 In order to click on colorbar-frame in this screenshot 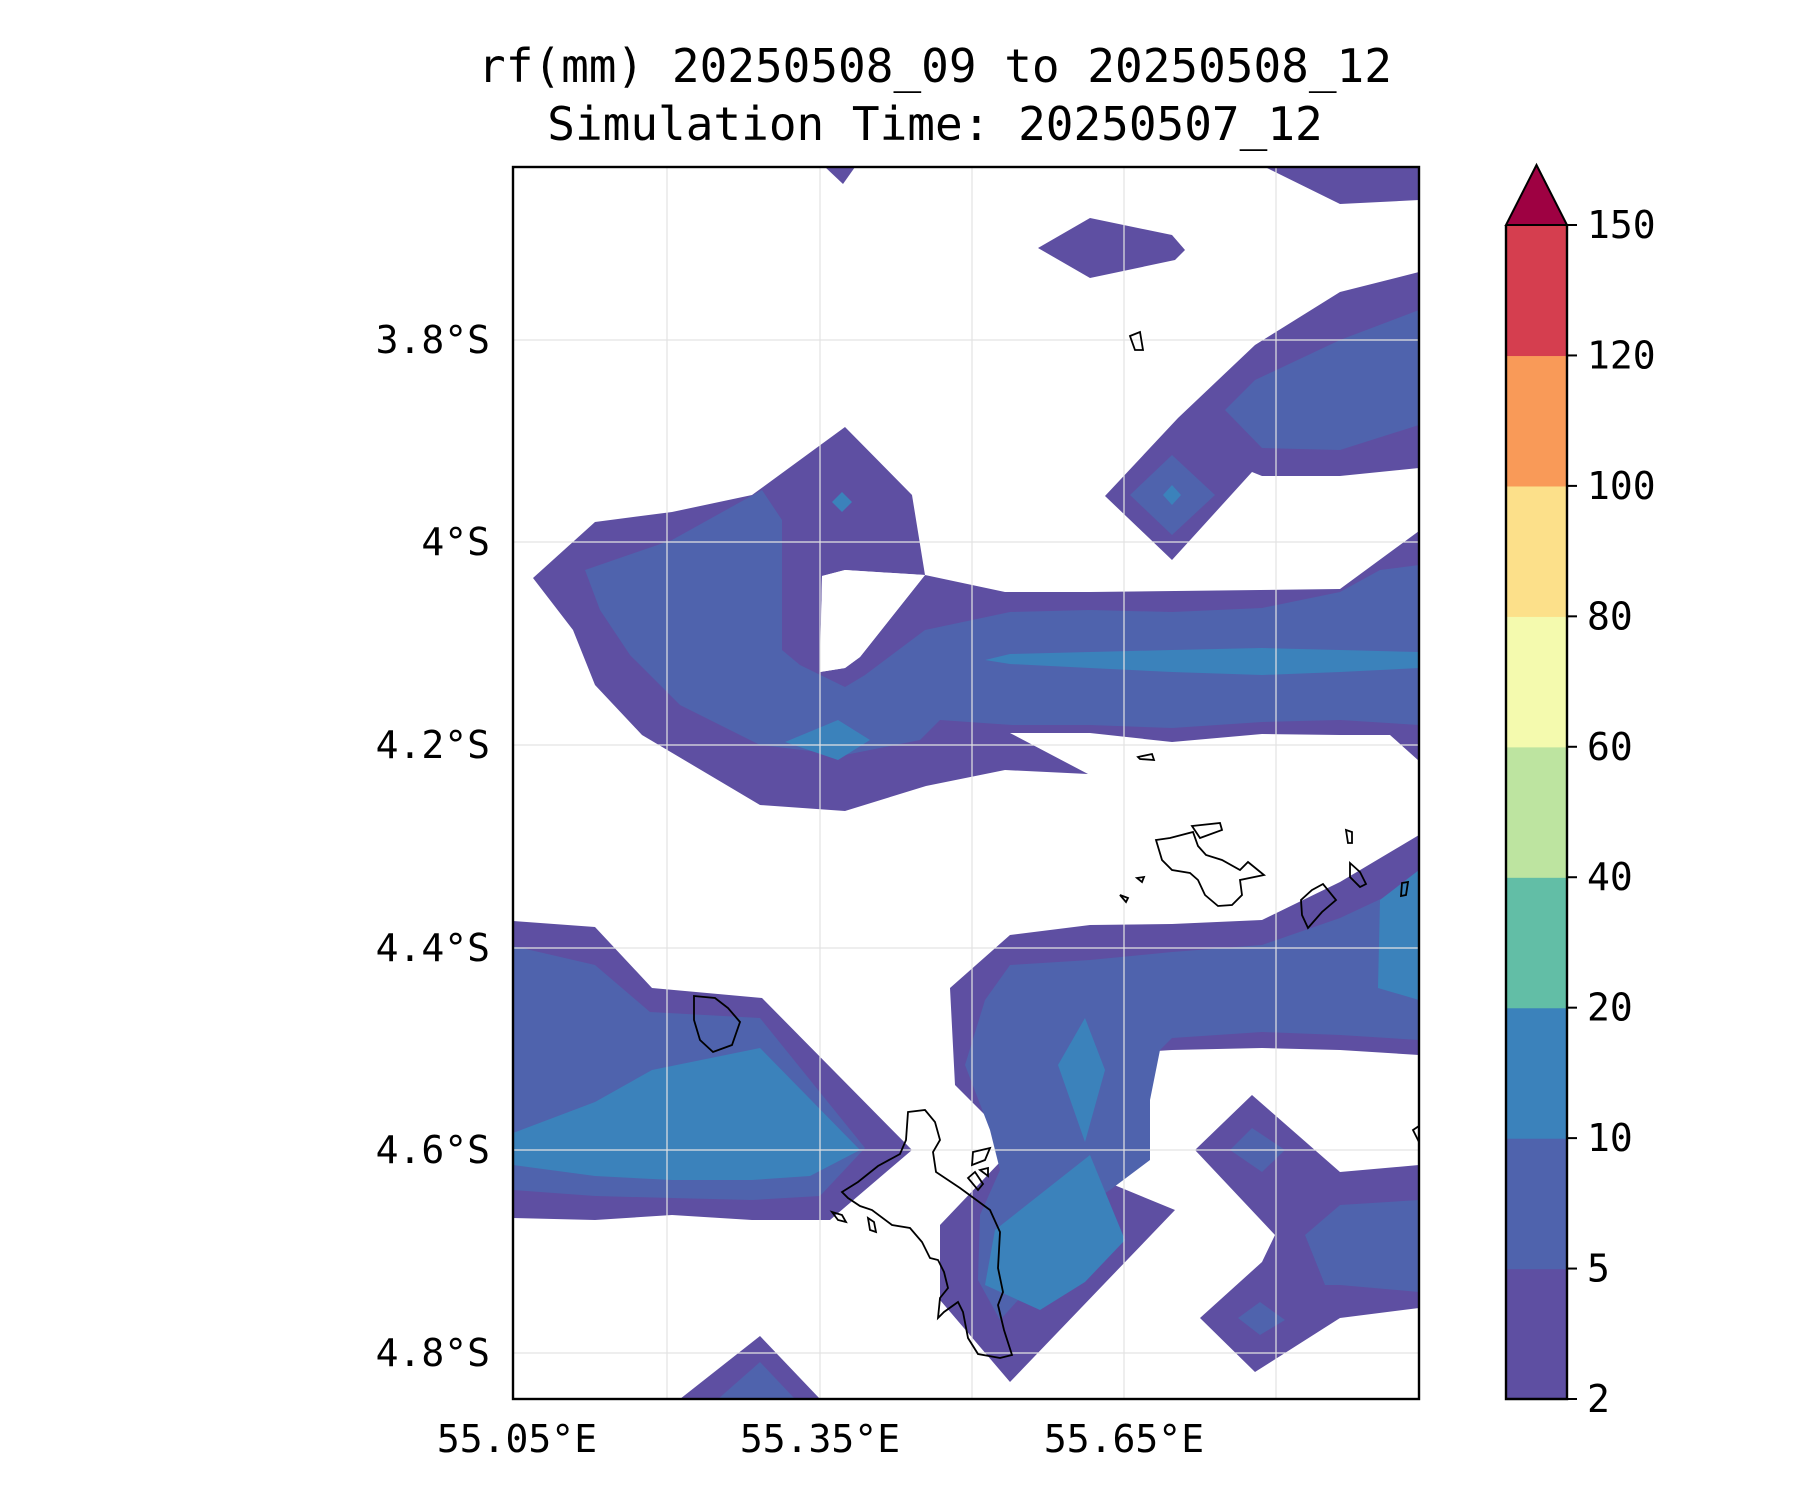, I will do `click(1536, 813)`.